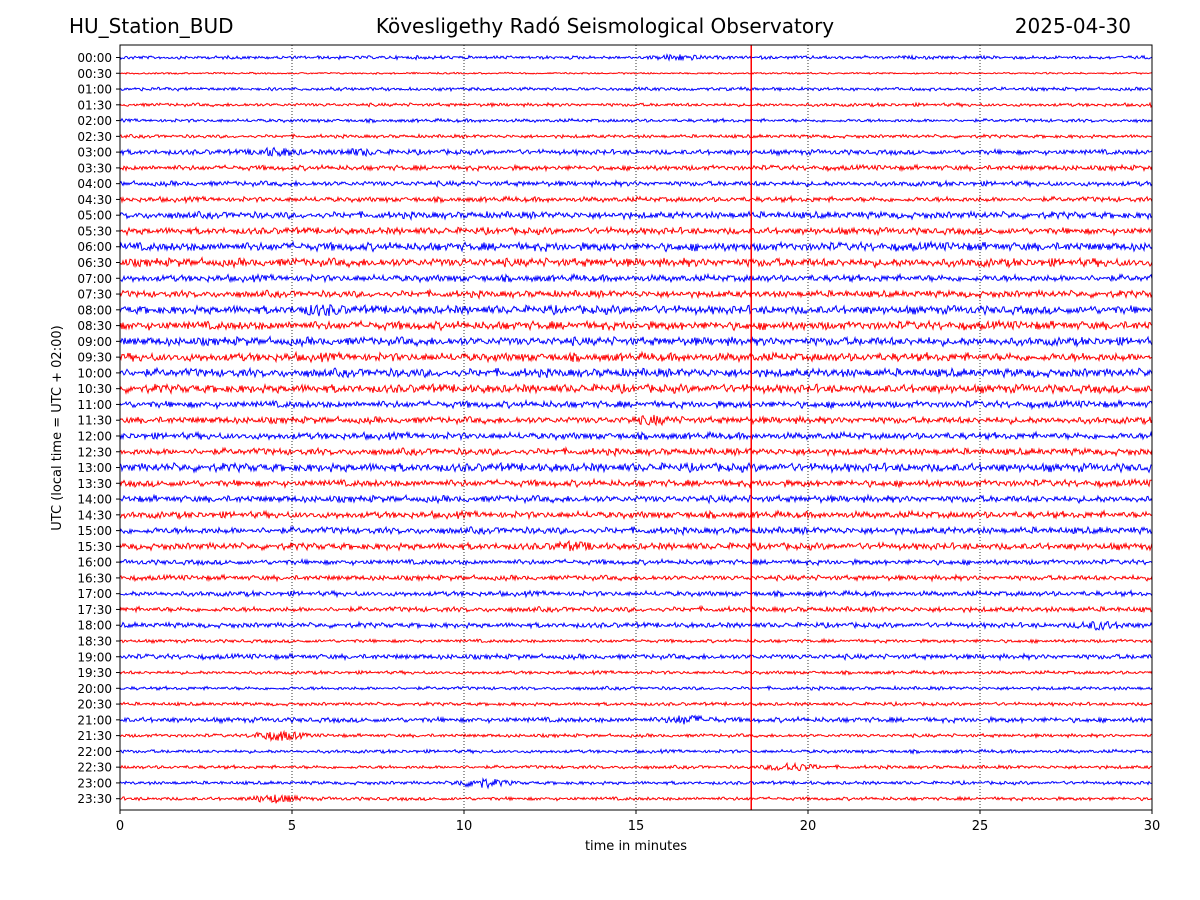 The height and width of the screenshot is (900, 1200). What do you see at coordinates (94, 389) in the screenshot?
I see `y-tick-label: 10:30` at bounding box center [94, 389].